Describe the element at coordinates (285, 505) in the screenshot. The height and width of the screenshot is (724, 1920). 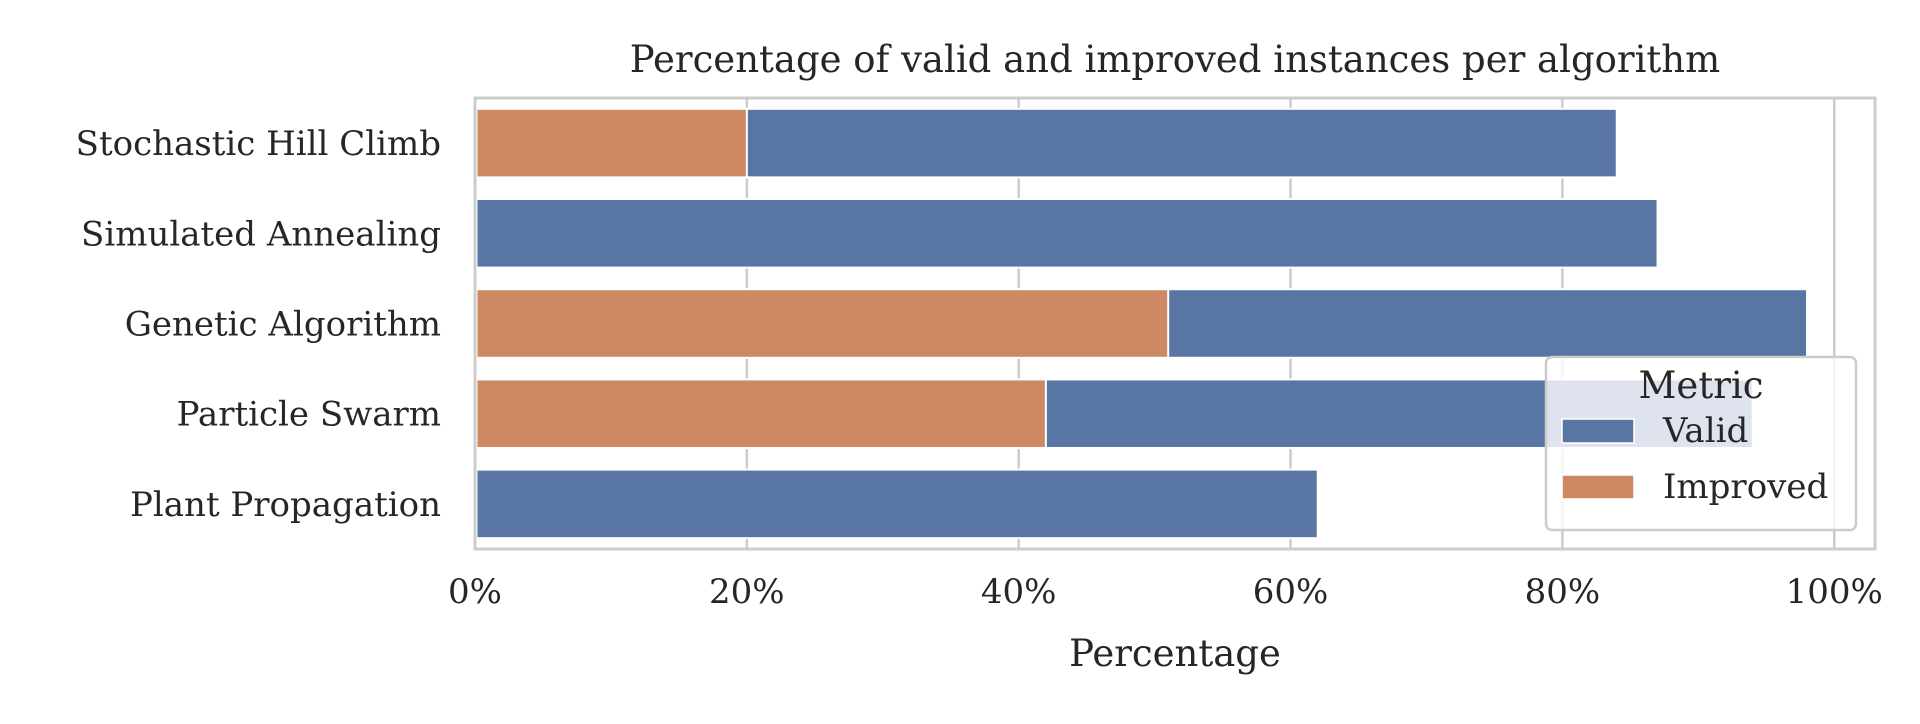
I see `y-tick-label: Plant Propagation` at that location.